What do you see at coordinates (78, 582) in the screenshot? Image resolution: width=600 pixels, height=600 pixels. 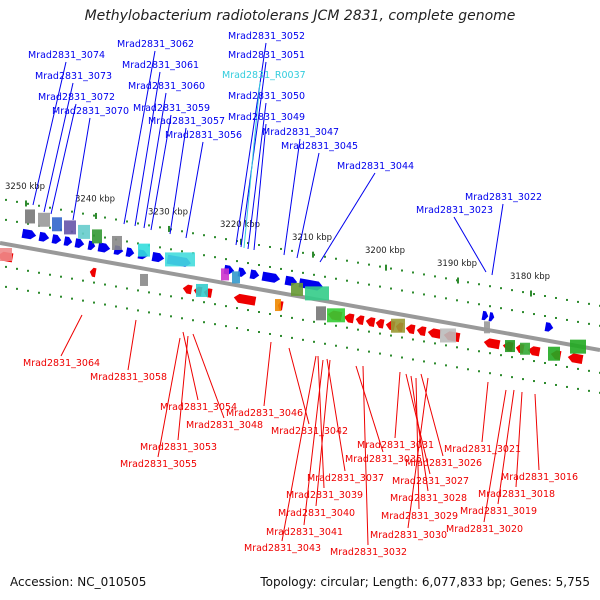 I see `accession-text: Accession: NC_010505` at bounding box center [78, 582].